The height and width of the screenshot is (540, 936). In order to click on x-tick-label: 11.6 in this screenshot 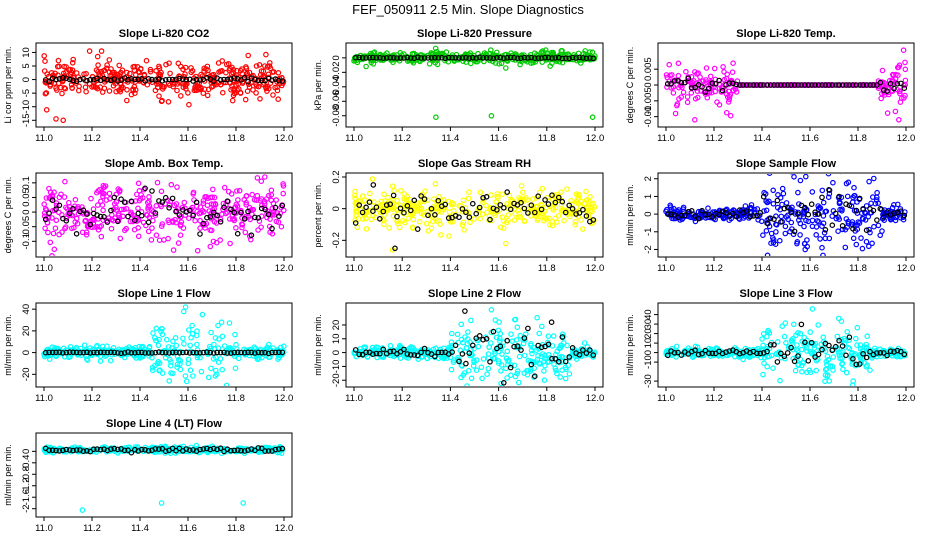, I will do `click(188, 138)`.